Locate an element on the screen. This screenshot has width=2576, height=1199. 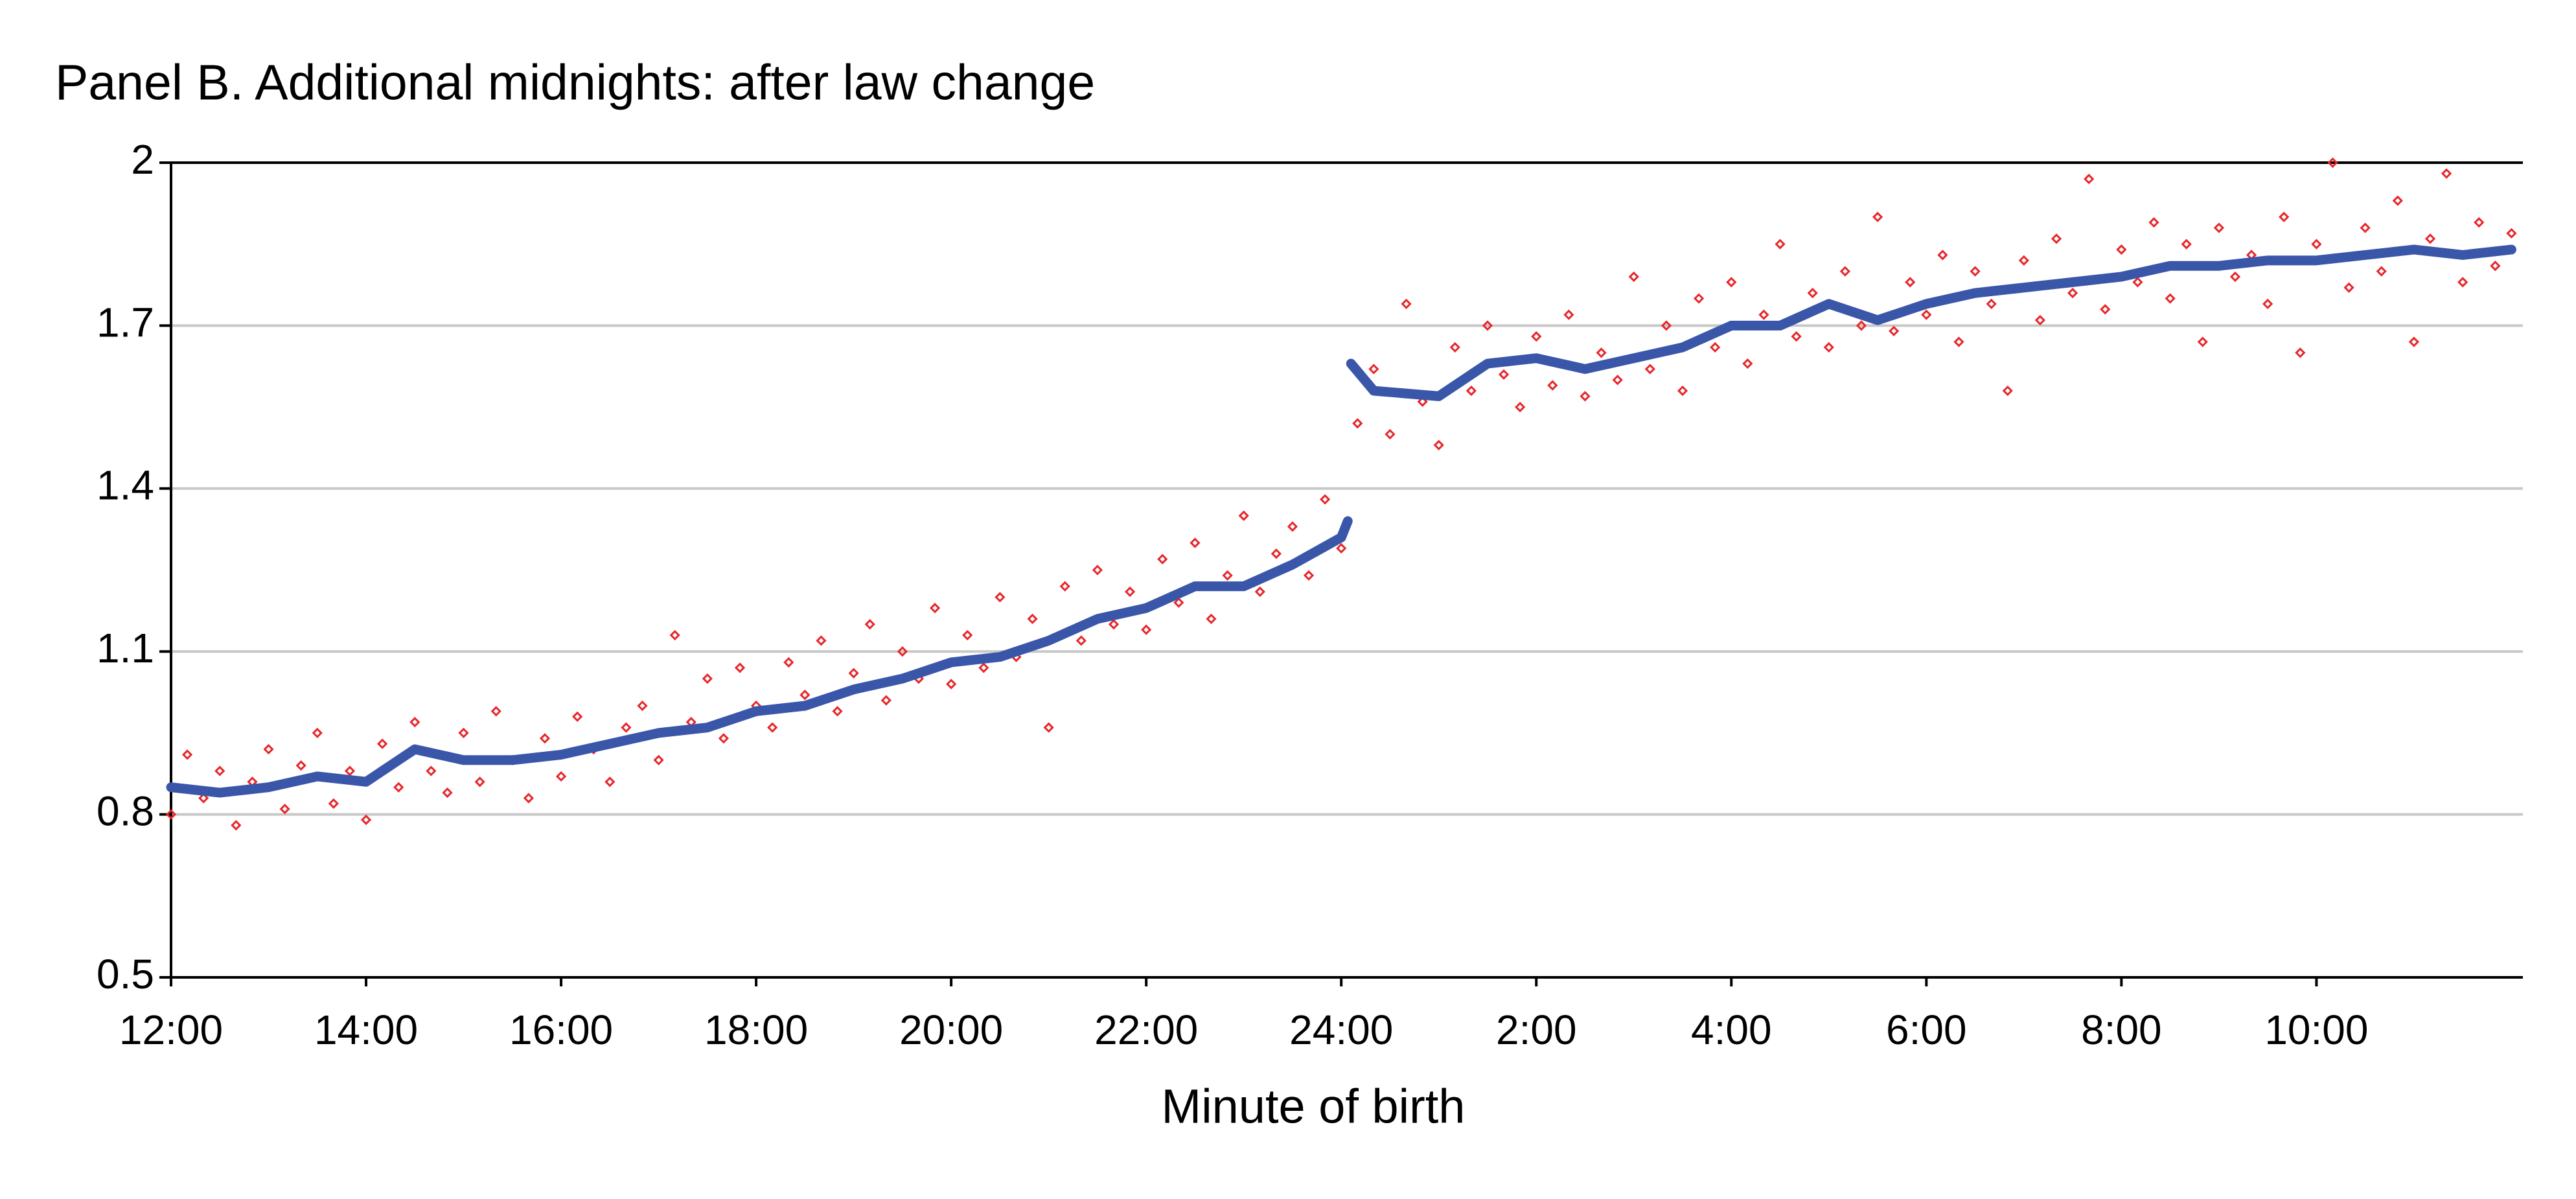
x-axis-label: Minute of birth is located at coordinates (1314, 1107).